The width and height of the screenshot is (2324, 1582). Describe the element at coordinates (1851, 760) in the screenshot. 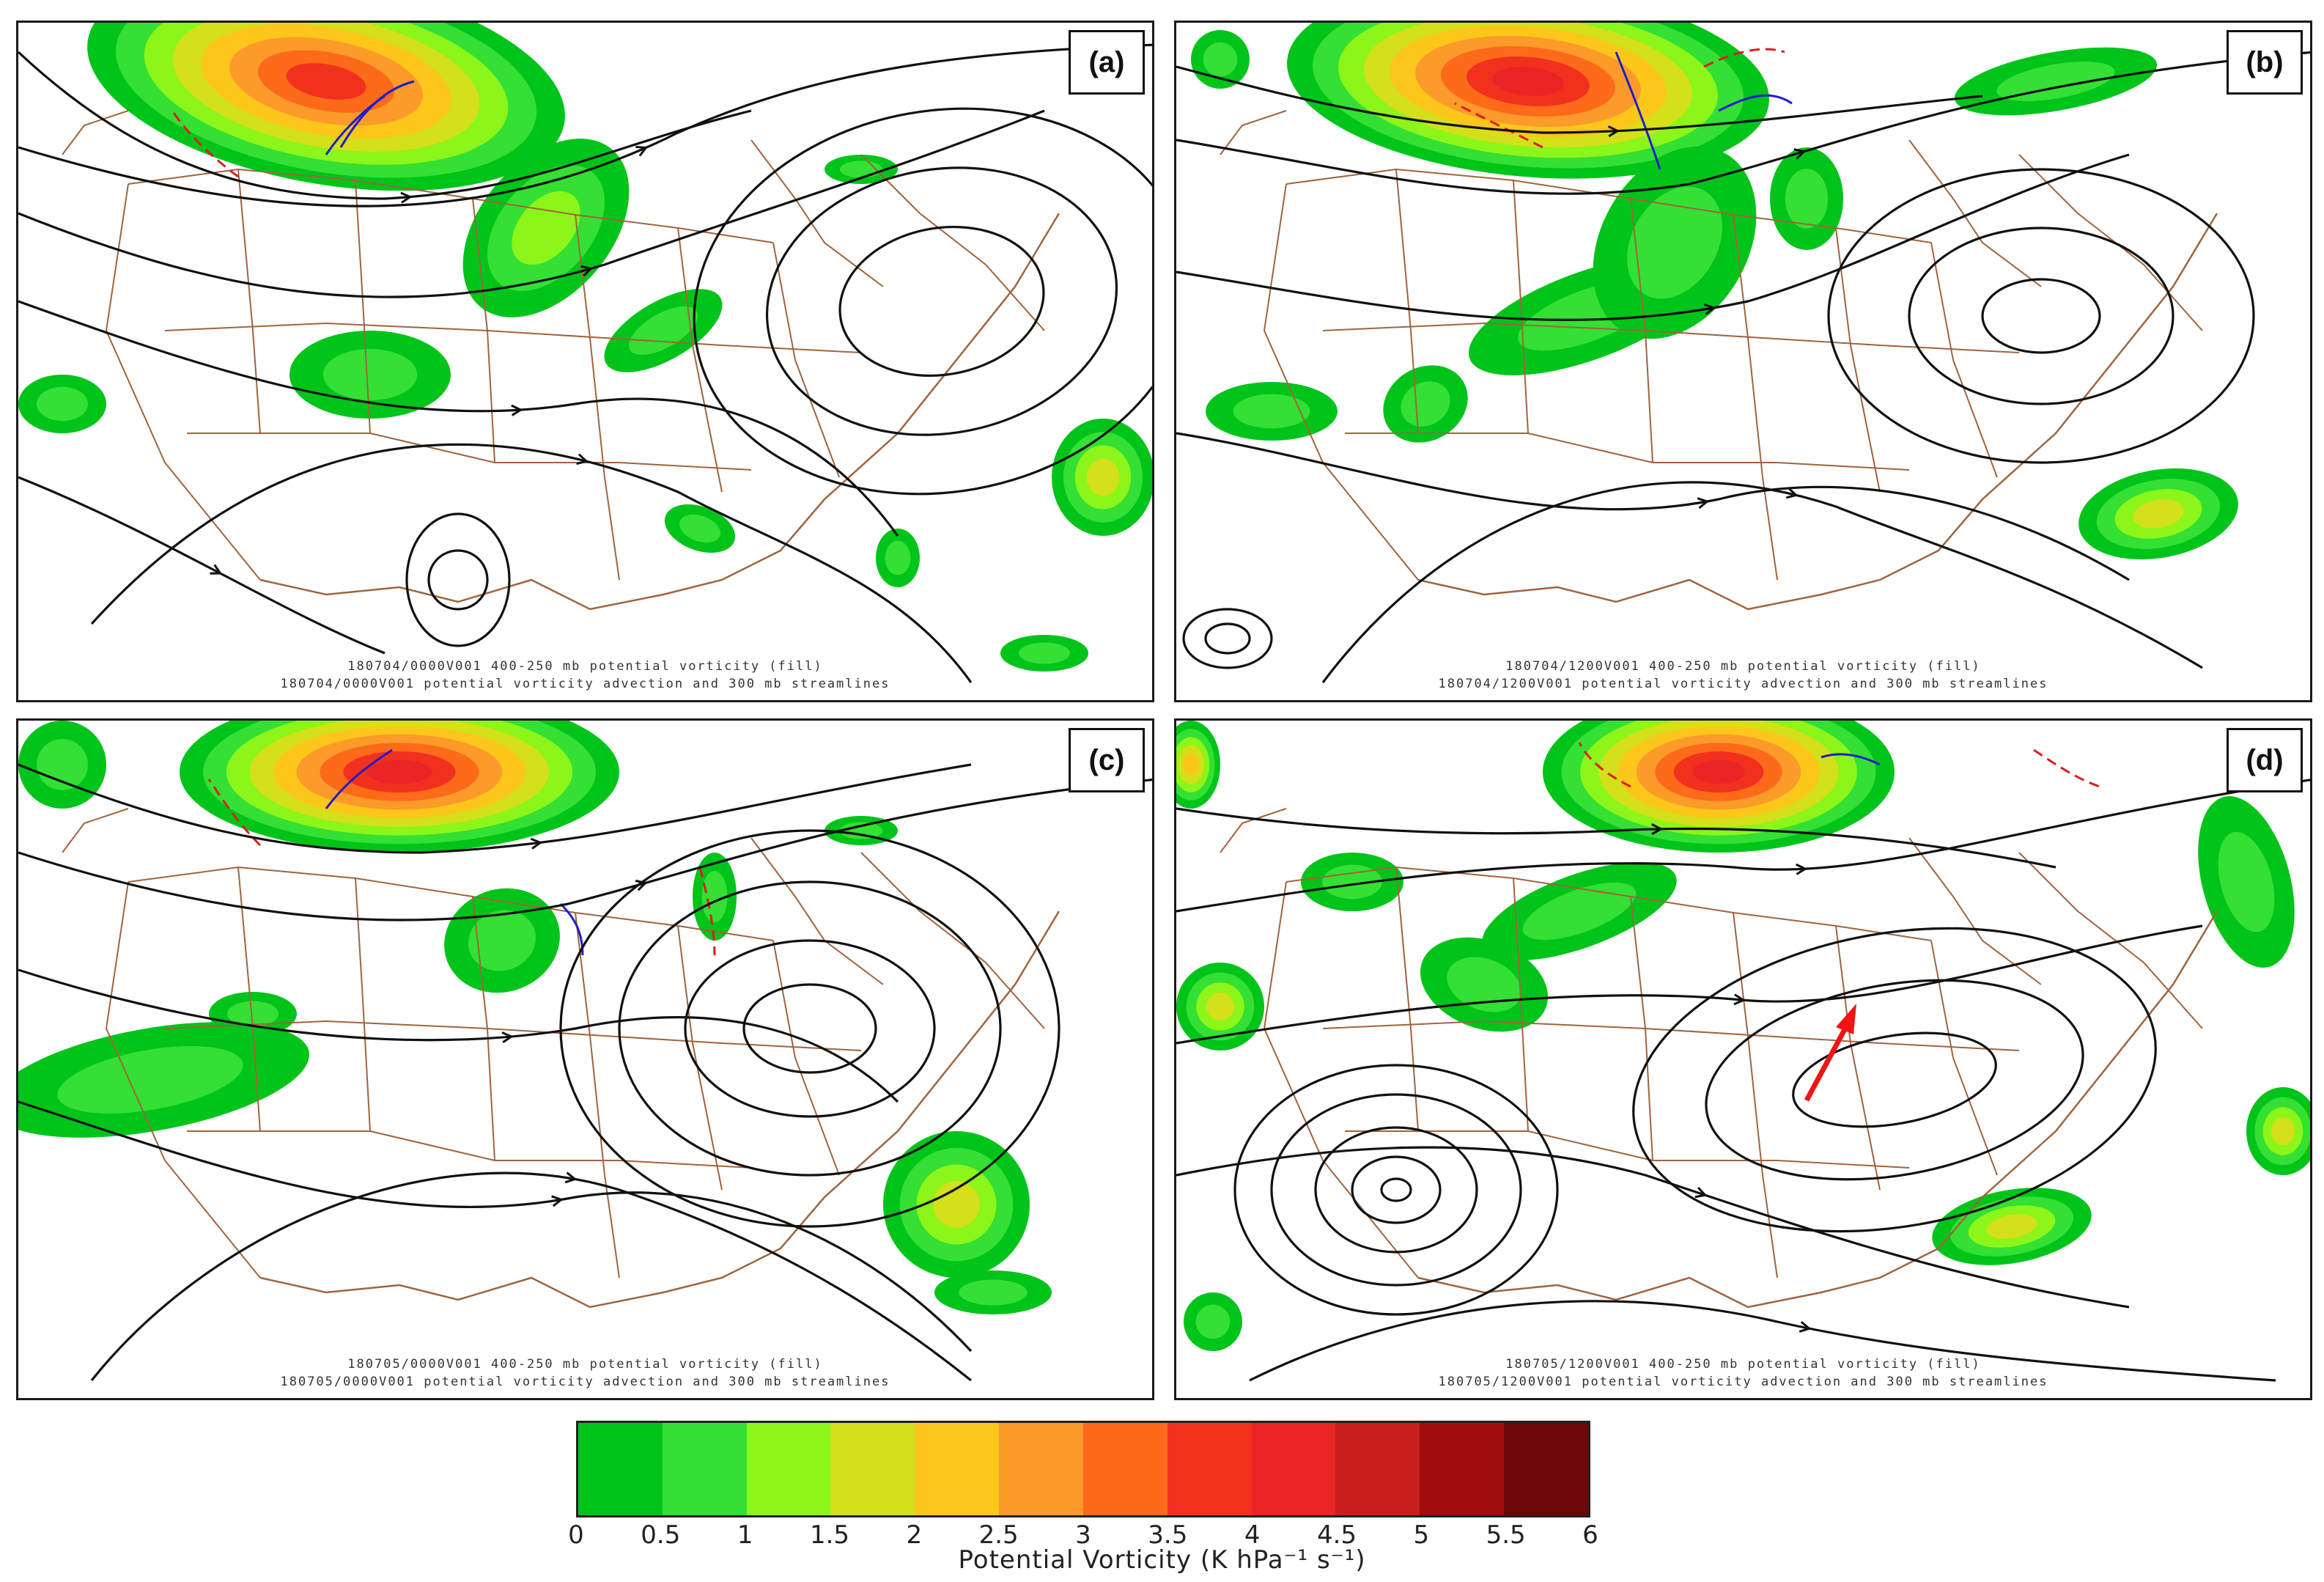

I see `pv-advection-contour-positive` at that location.